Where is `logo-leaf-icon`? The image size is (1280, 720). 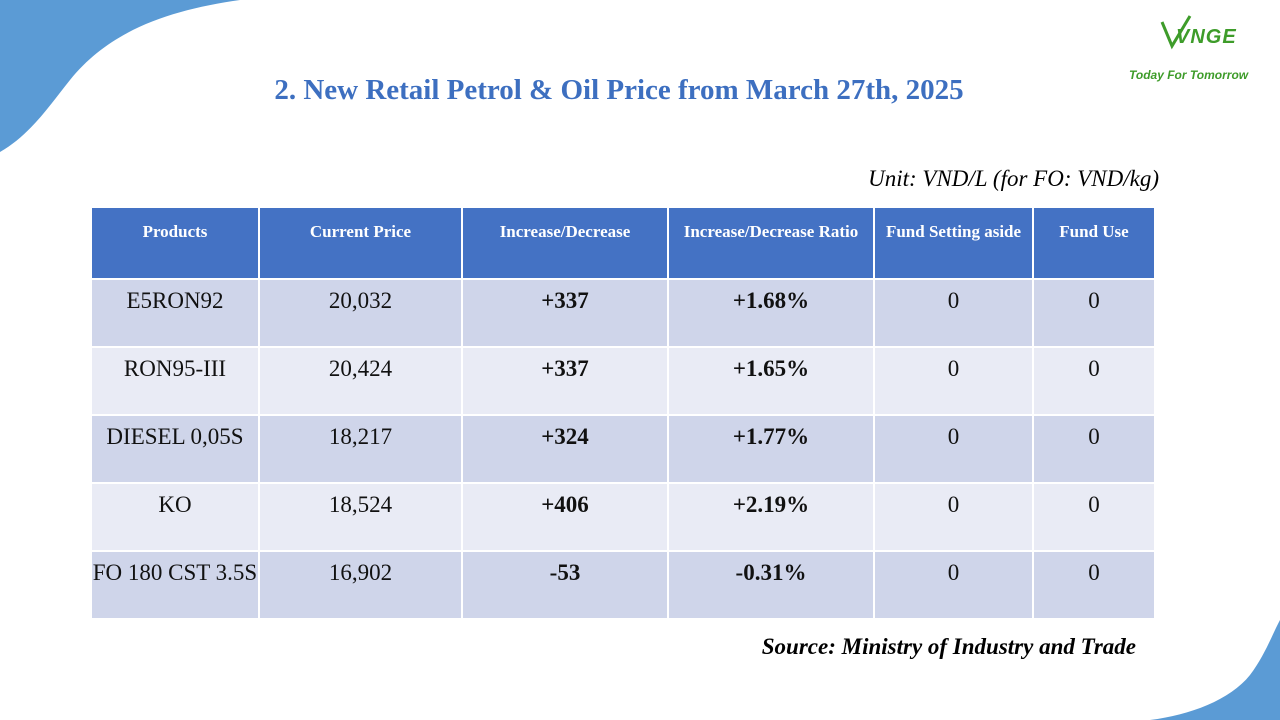
logo-leaf-icon is located at coordinates (1176, 32).